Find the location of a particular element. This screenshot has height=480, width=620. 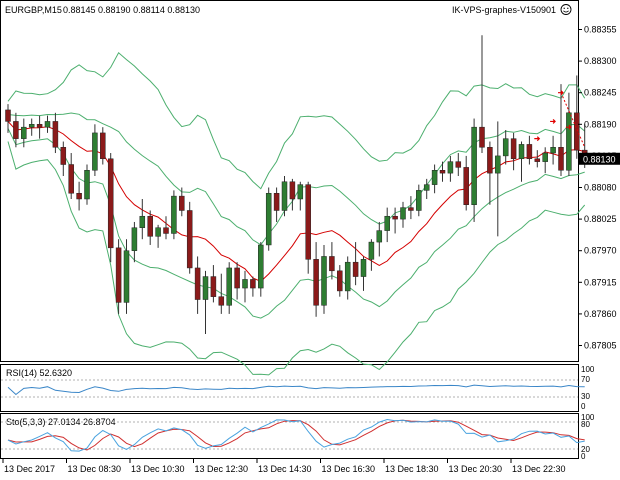

signal-markers is located at coordinates (560, 119).